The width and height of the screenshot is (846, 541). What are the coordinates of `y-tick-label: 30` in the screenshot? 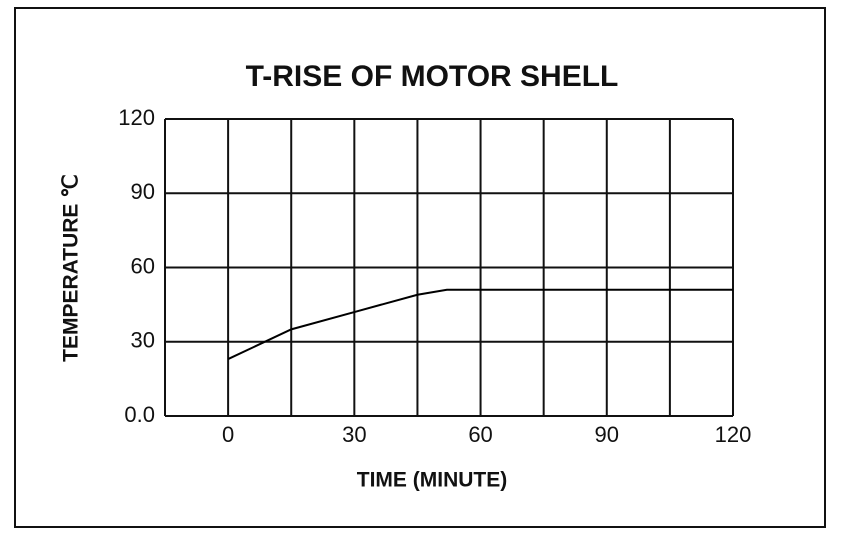 It's located at (143, 340).